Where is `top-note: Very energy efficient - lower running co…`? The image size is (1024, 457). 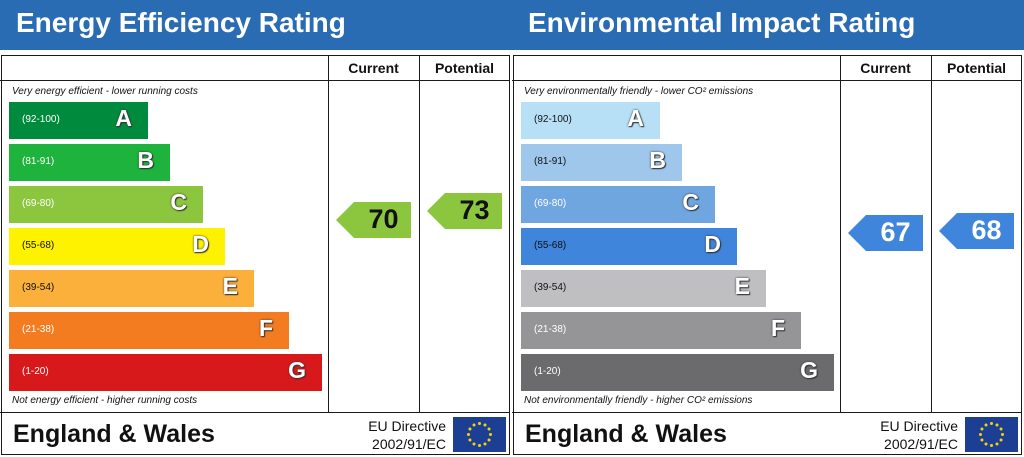 top-note: Very energy efficient - lower running co… is located at coordinates (105, 91).